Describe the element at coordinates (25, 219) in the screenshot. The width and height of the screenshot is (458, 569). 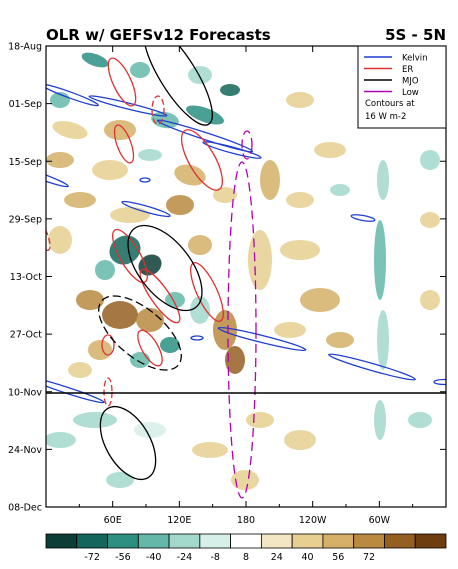
I see `y-tick-label: 29-Sep` at that location.